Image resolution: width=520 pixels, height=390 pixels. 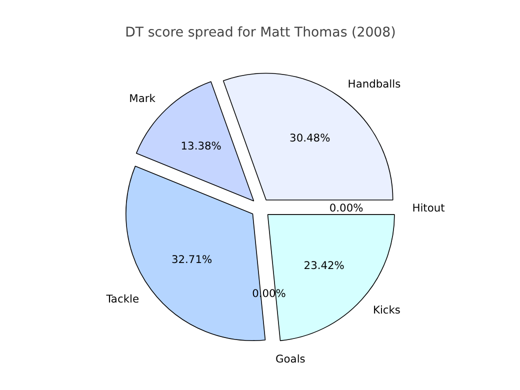 I want to click on data-label: 13.38%, so click(x=201, y=146).